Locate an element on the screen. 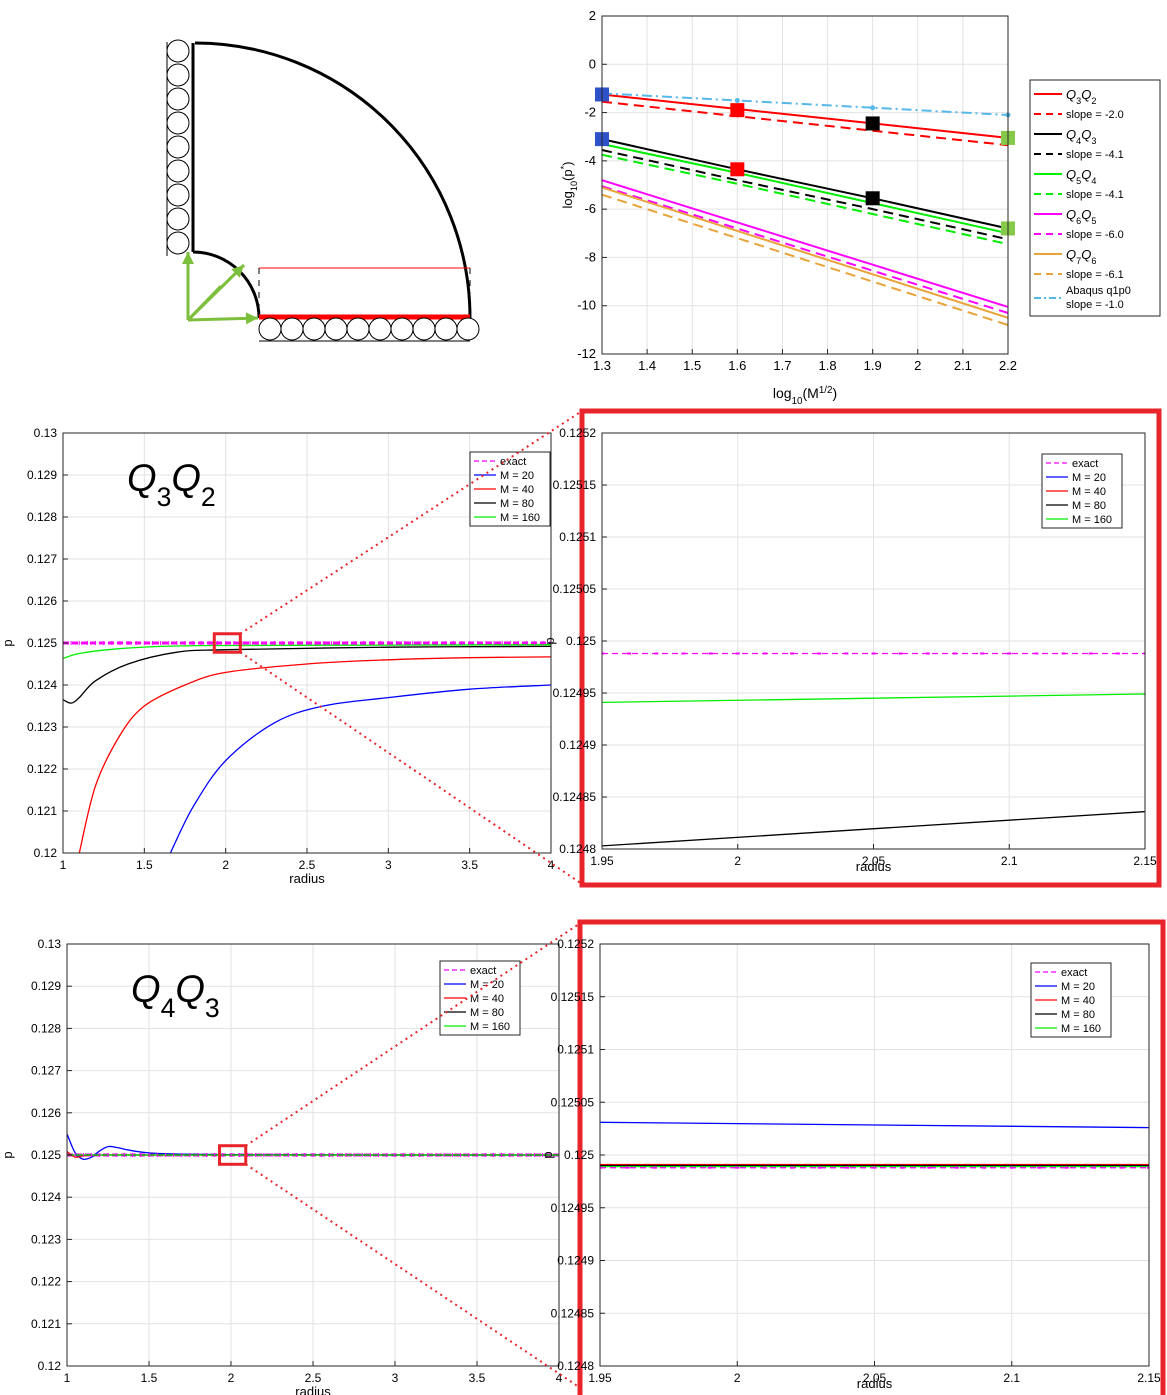  q3q2-zoom-ylabel: p is located at coordinates (549, 640).